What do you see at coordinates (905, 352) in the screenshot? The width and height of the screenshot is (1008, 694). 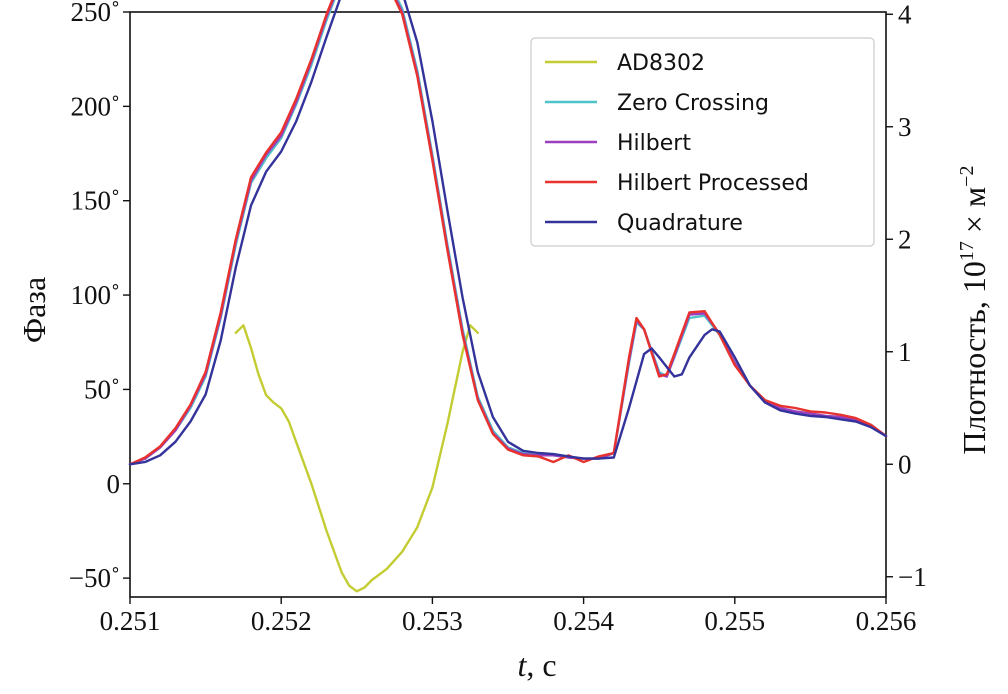 I see `y2-tick-label: 1` at bounding box center [905, 352].